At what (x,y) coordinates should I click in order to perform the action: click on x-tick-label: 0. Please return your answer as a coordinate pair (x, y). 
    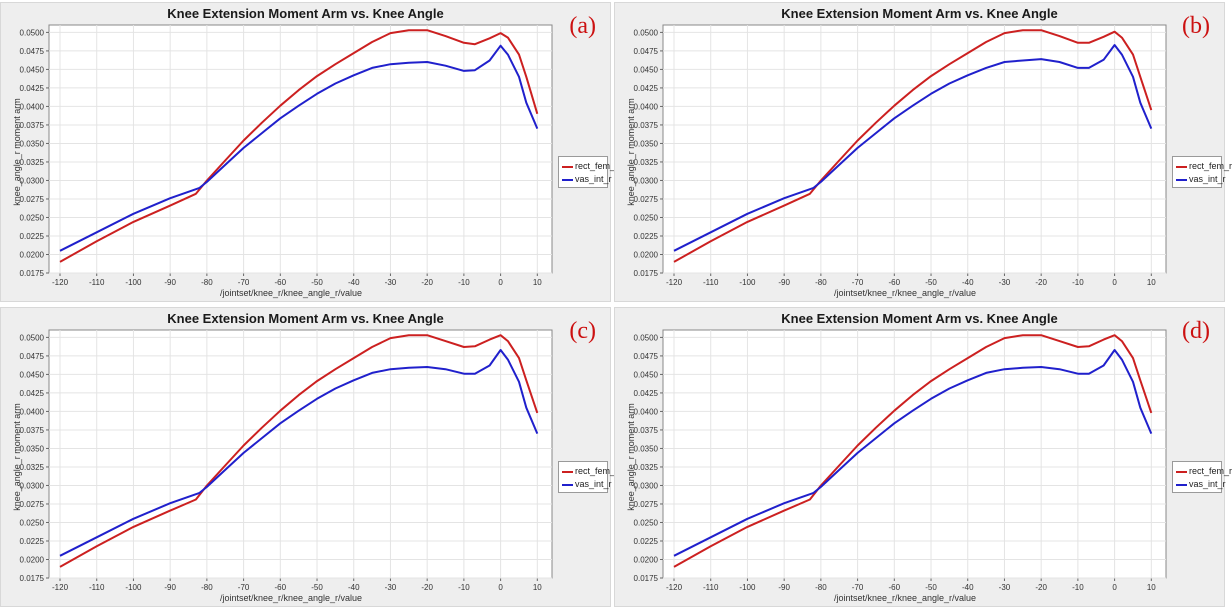
    Looking at the image, I should click on (1114, 587).